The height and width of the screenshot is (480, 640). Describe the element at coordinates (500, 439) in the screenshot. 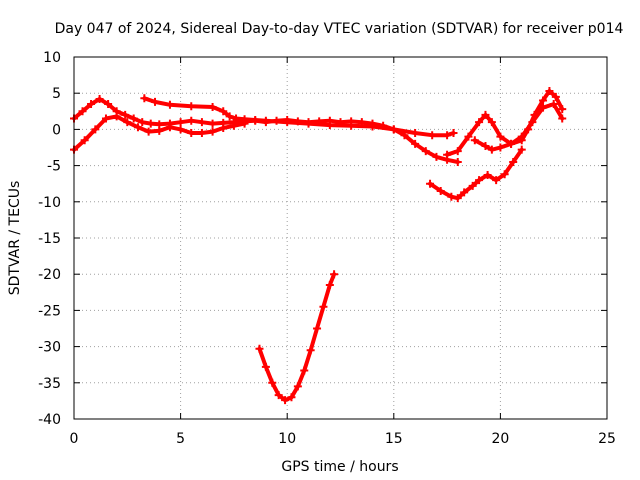

I see `x-tick-label: 20` at that location.